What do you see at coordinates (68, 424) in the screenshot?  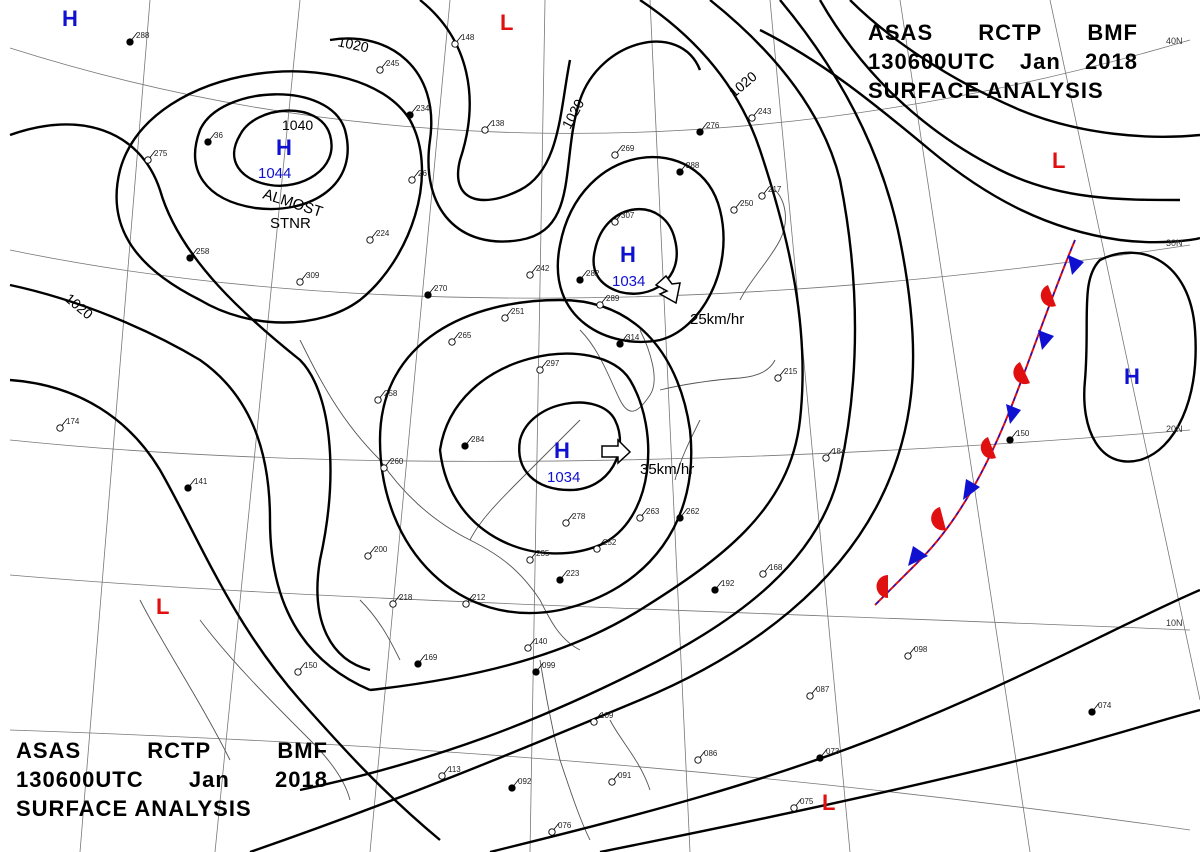 I see `station-plot: 174` at bounding box center [68, 424].